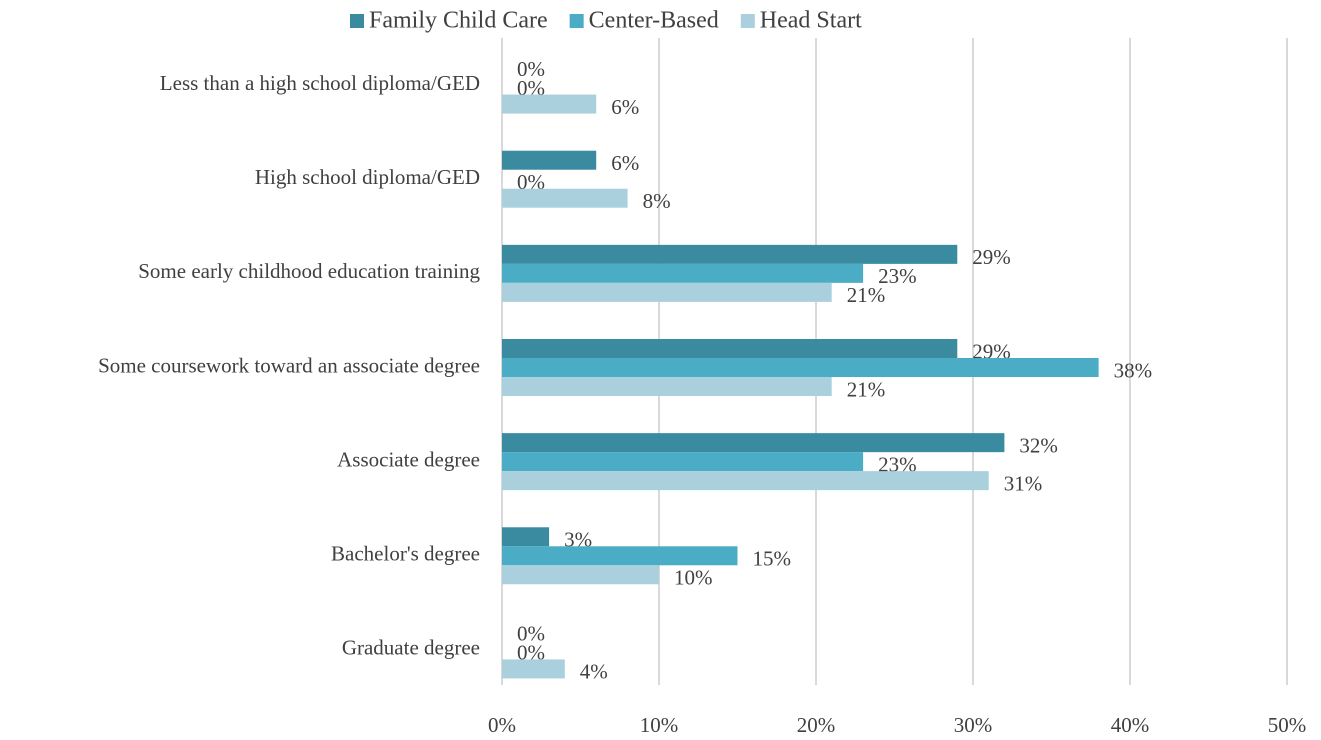  I want to click on data-label: 15%, so click(772, 559).